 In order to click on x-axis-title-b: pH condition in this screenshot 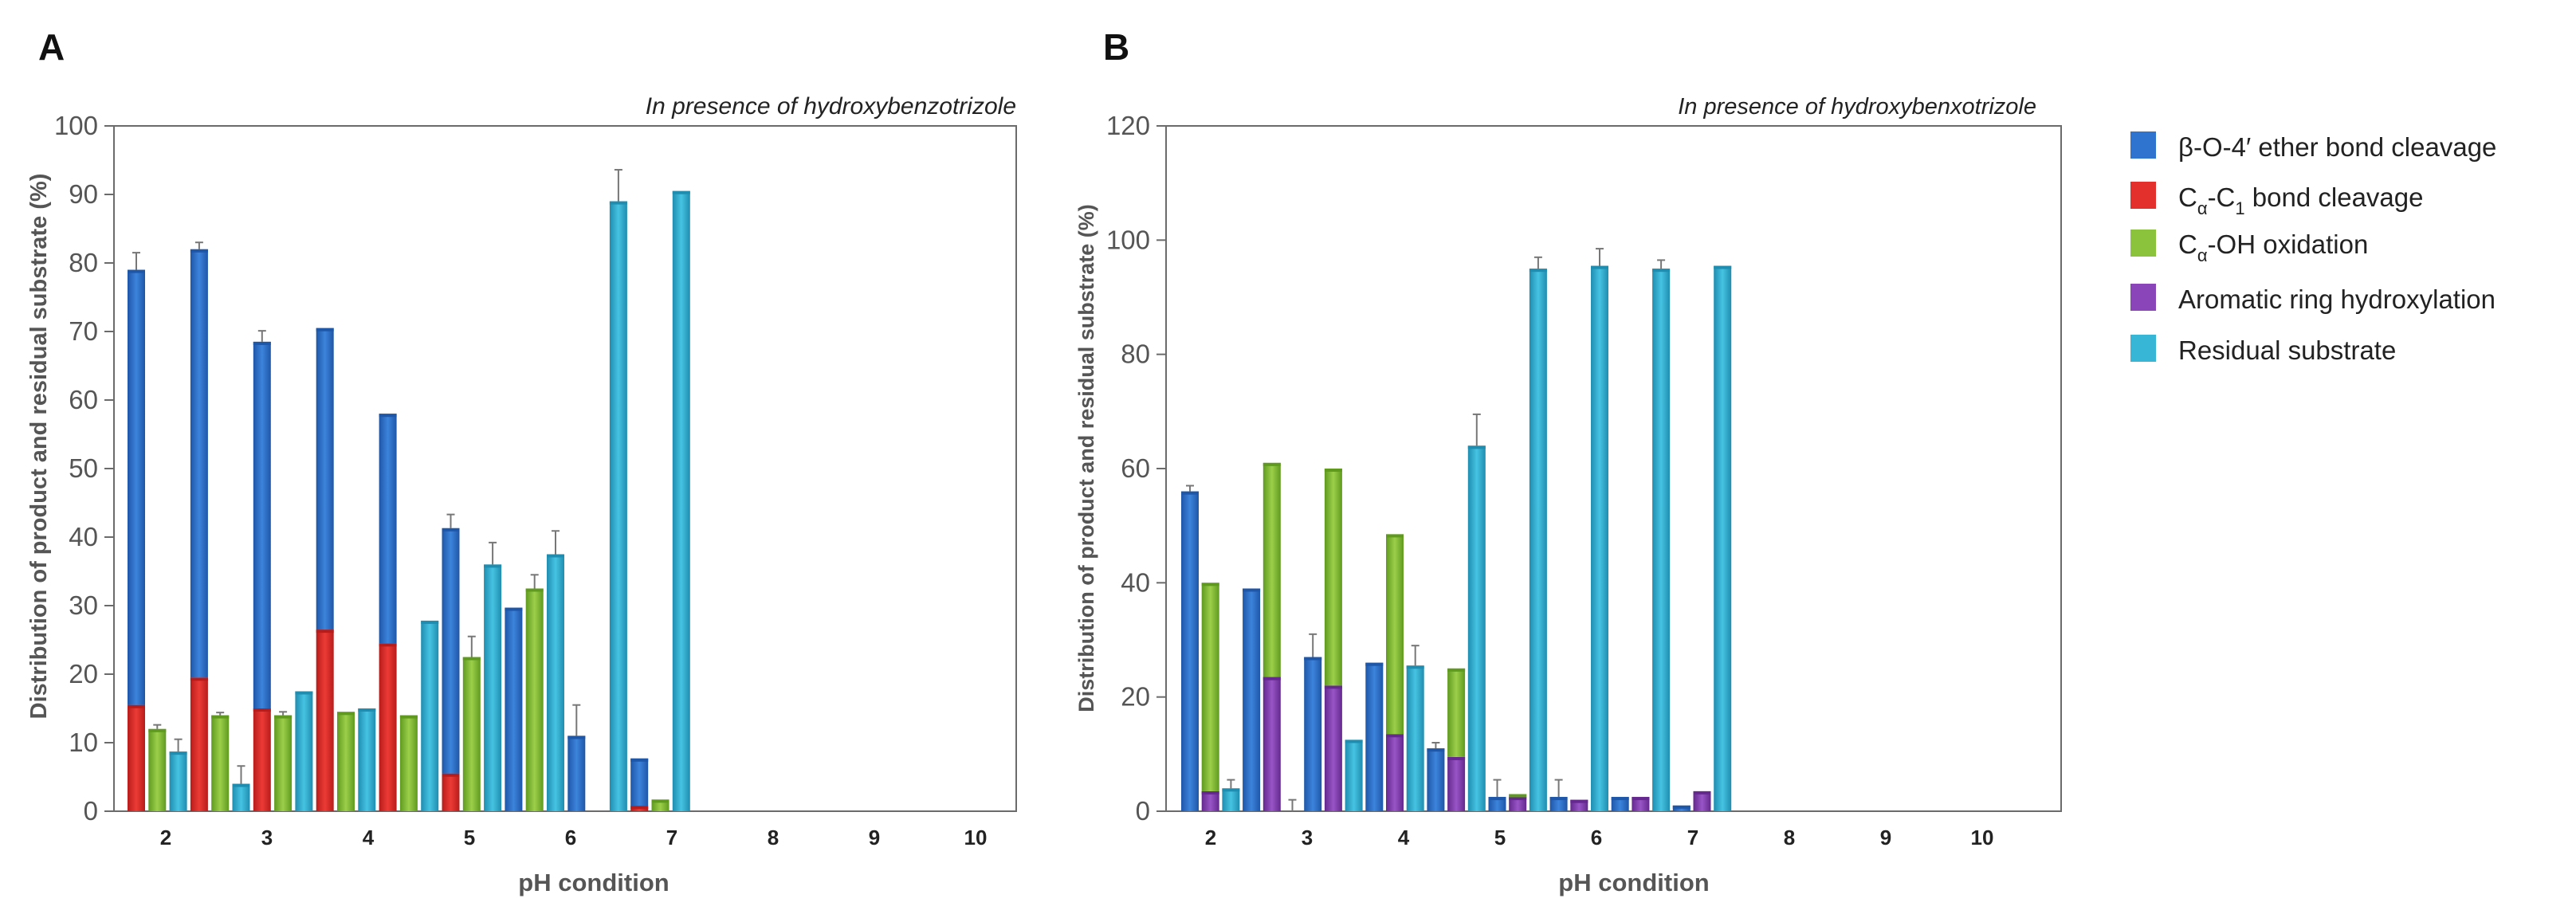, I will do `click(1633, 882)`.